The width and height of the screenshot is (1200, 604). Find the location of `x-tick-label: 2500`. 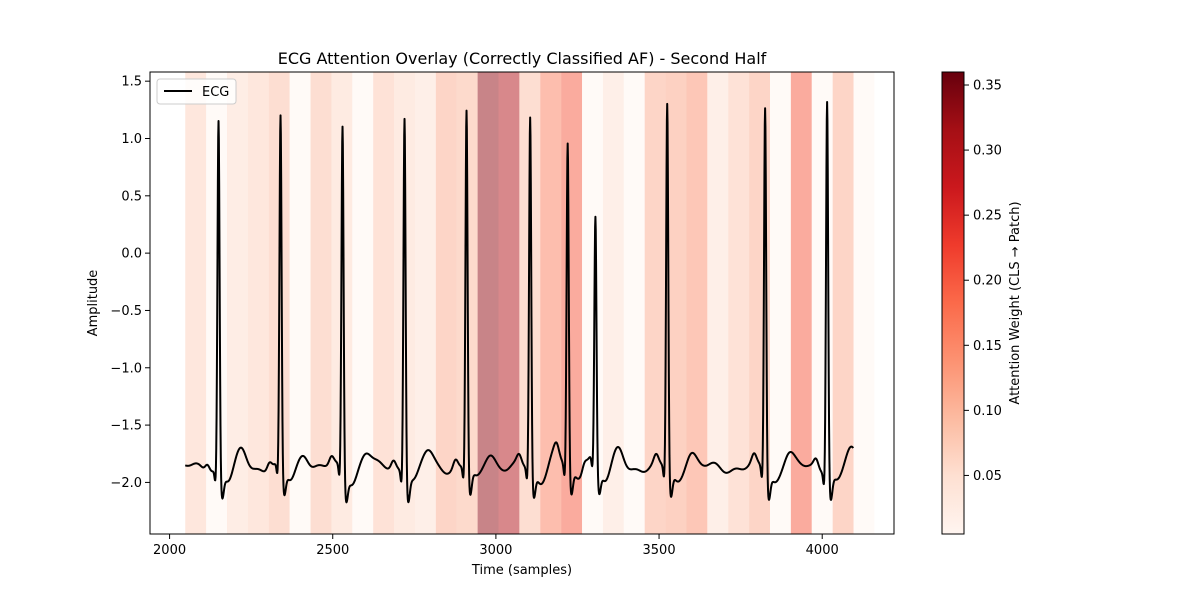

x-tick-label: 2500 is located at coordinates (332, 550).